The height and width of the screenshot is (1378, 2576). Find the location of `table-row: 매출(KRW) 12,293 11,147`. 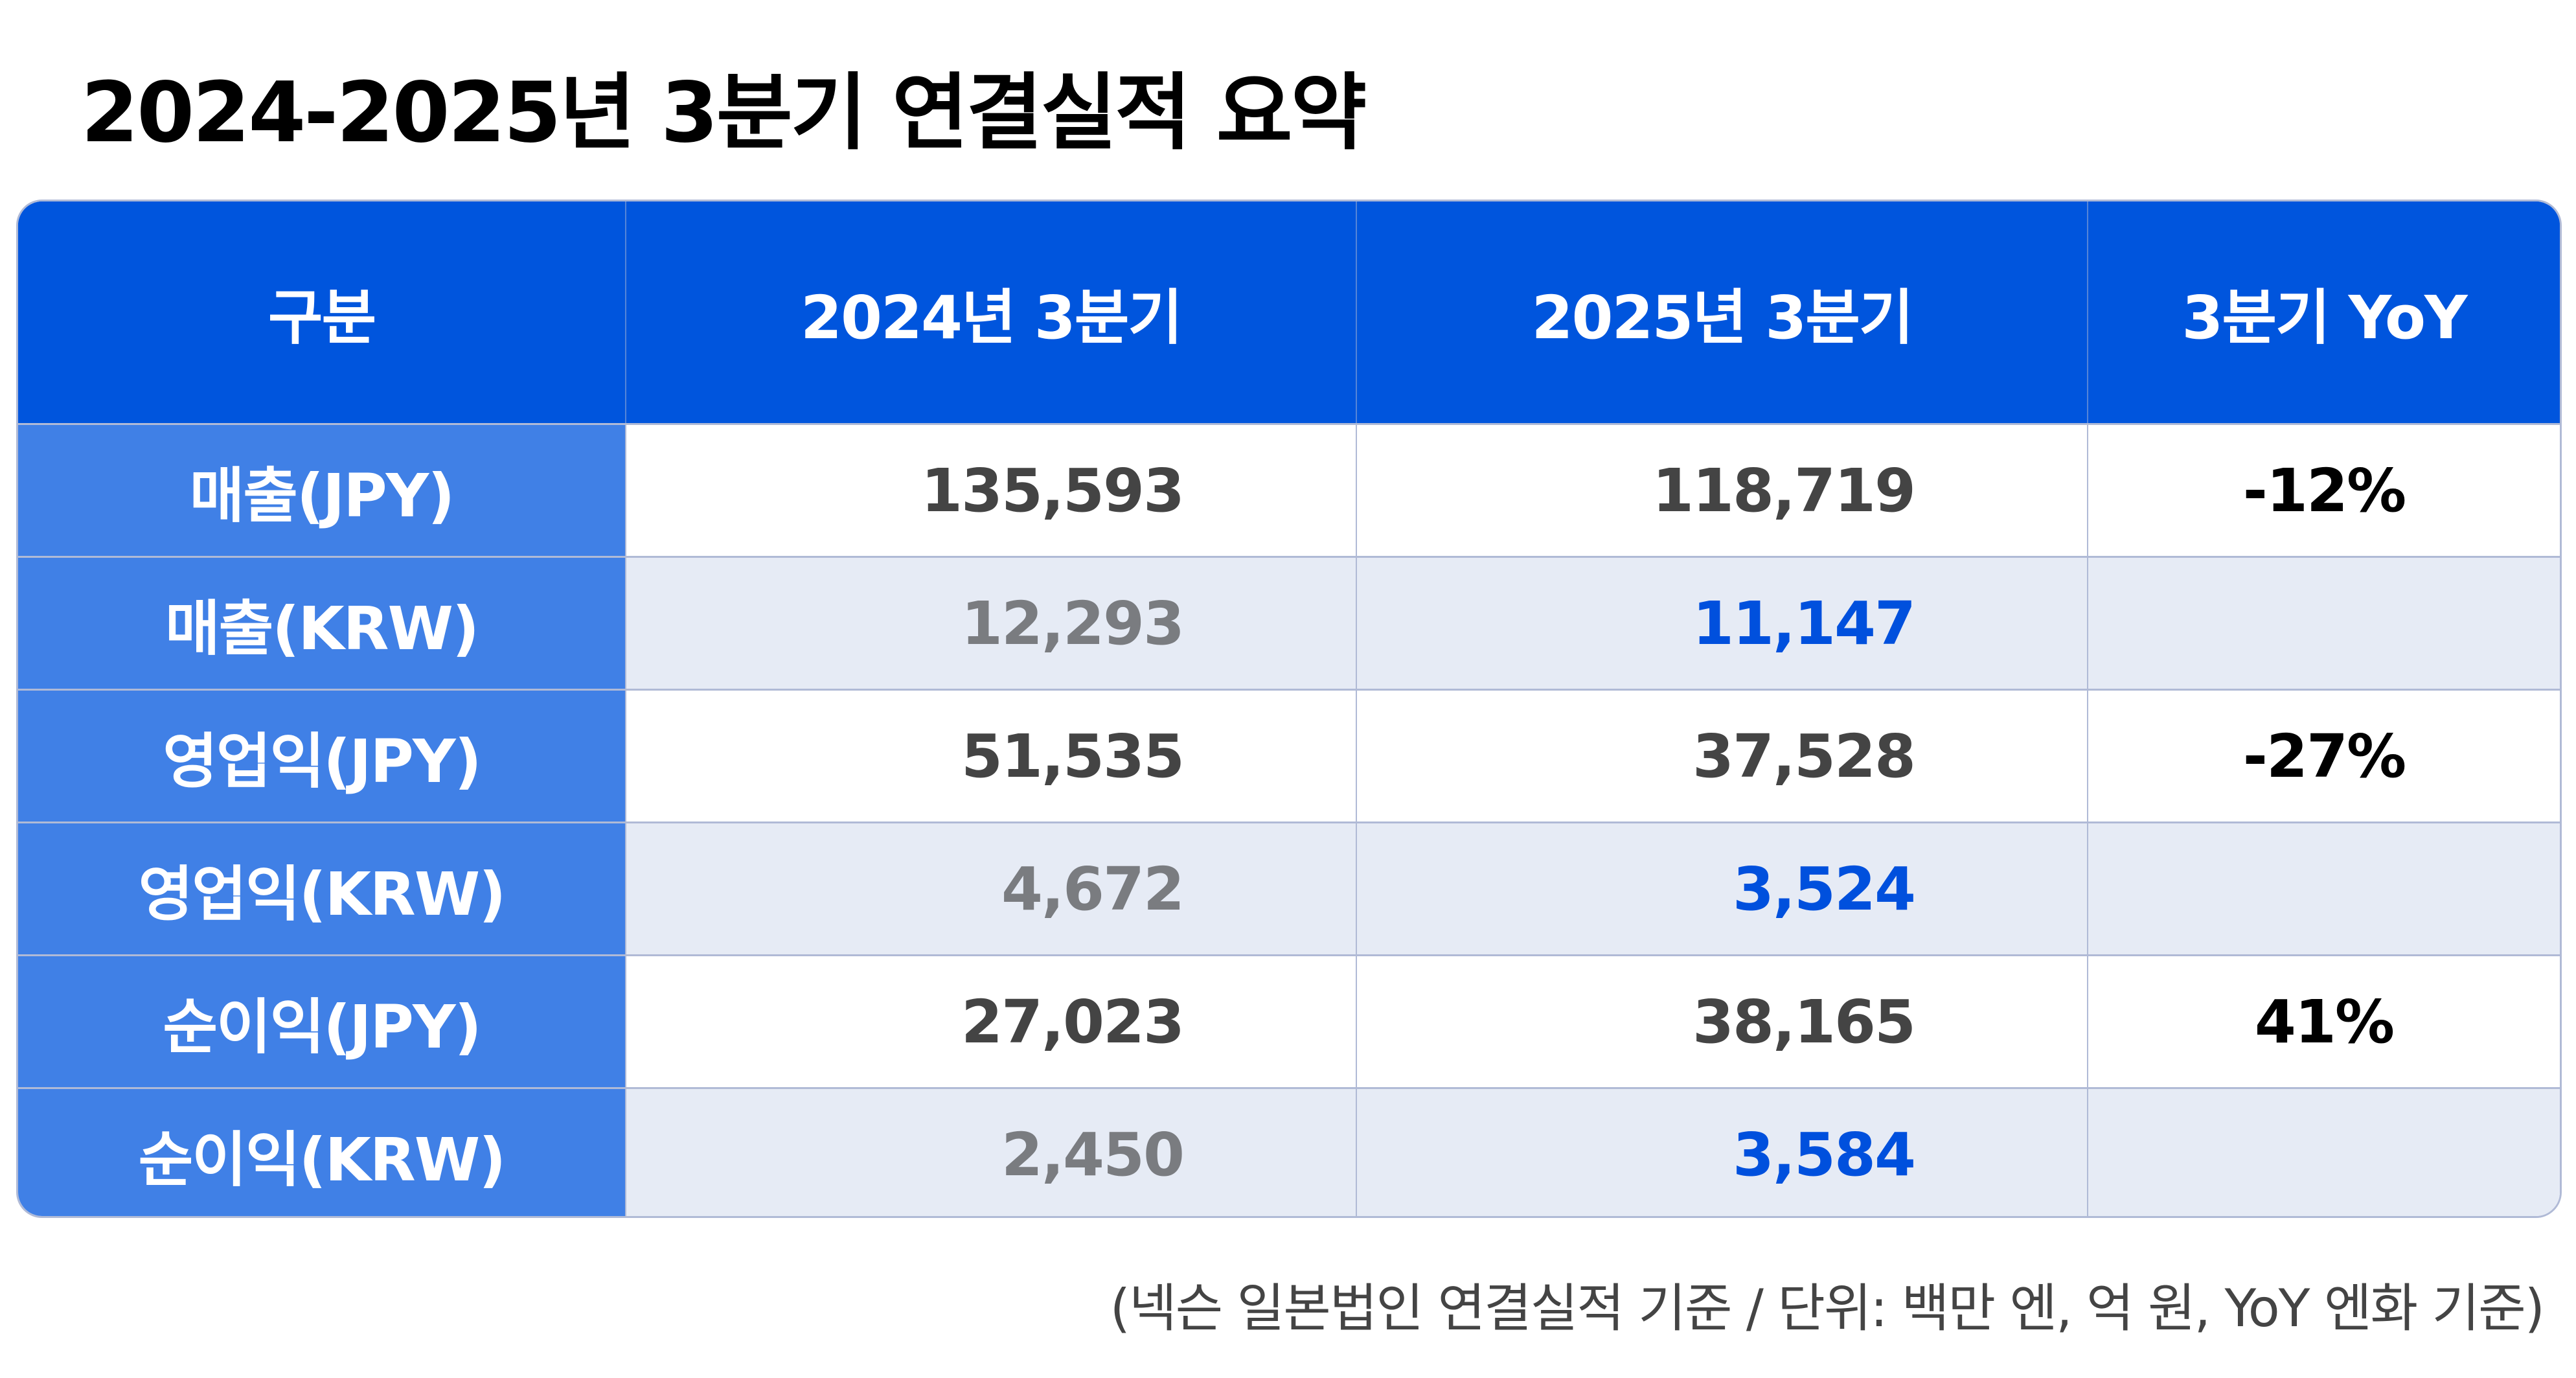

table-row: 매출(KRW) 12,293 11,147 is located at coordinates (1289, 622).